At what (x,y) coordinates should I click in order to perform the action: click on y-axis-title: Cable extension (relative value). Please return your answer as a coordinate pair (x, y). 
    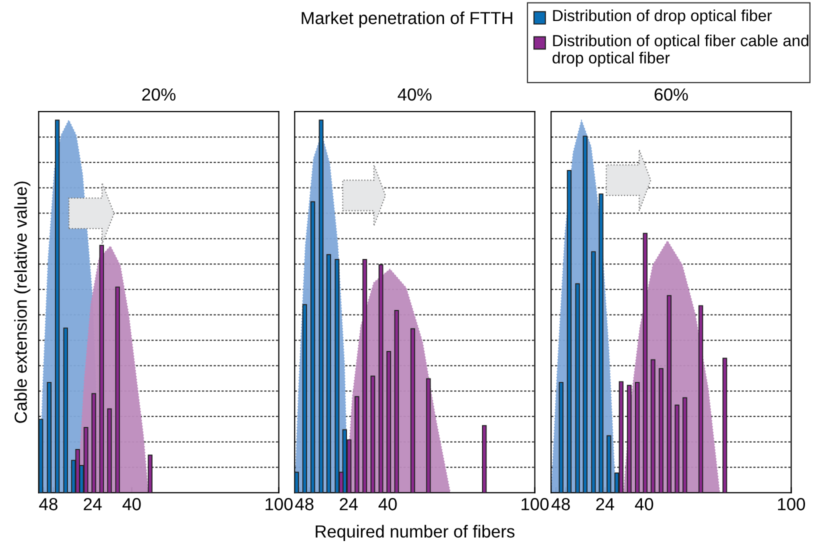
    Looking at the image, I should click on (22, 302).